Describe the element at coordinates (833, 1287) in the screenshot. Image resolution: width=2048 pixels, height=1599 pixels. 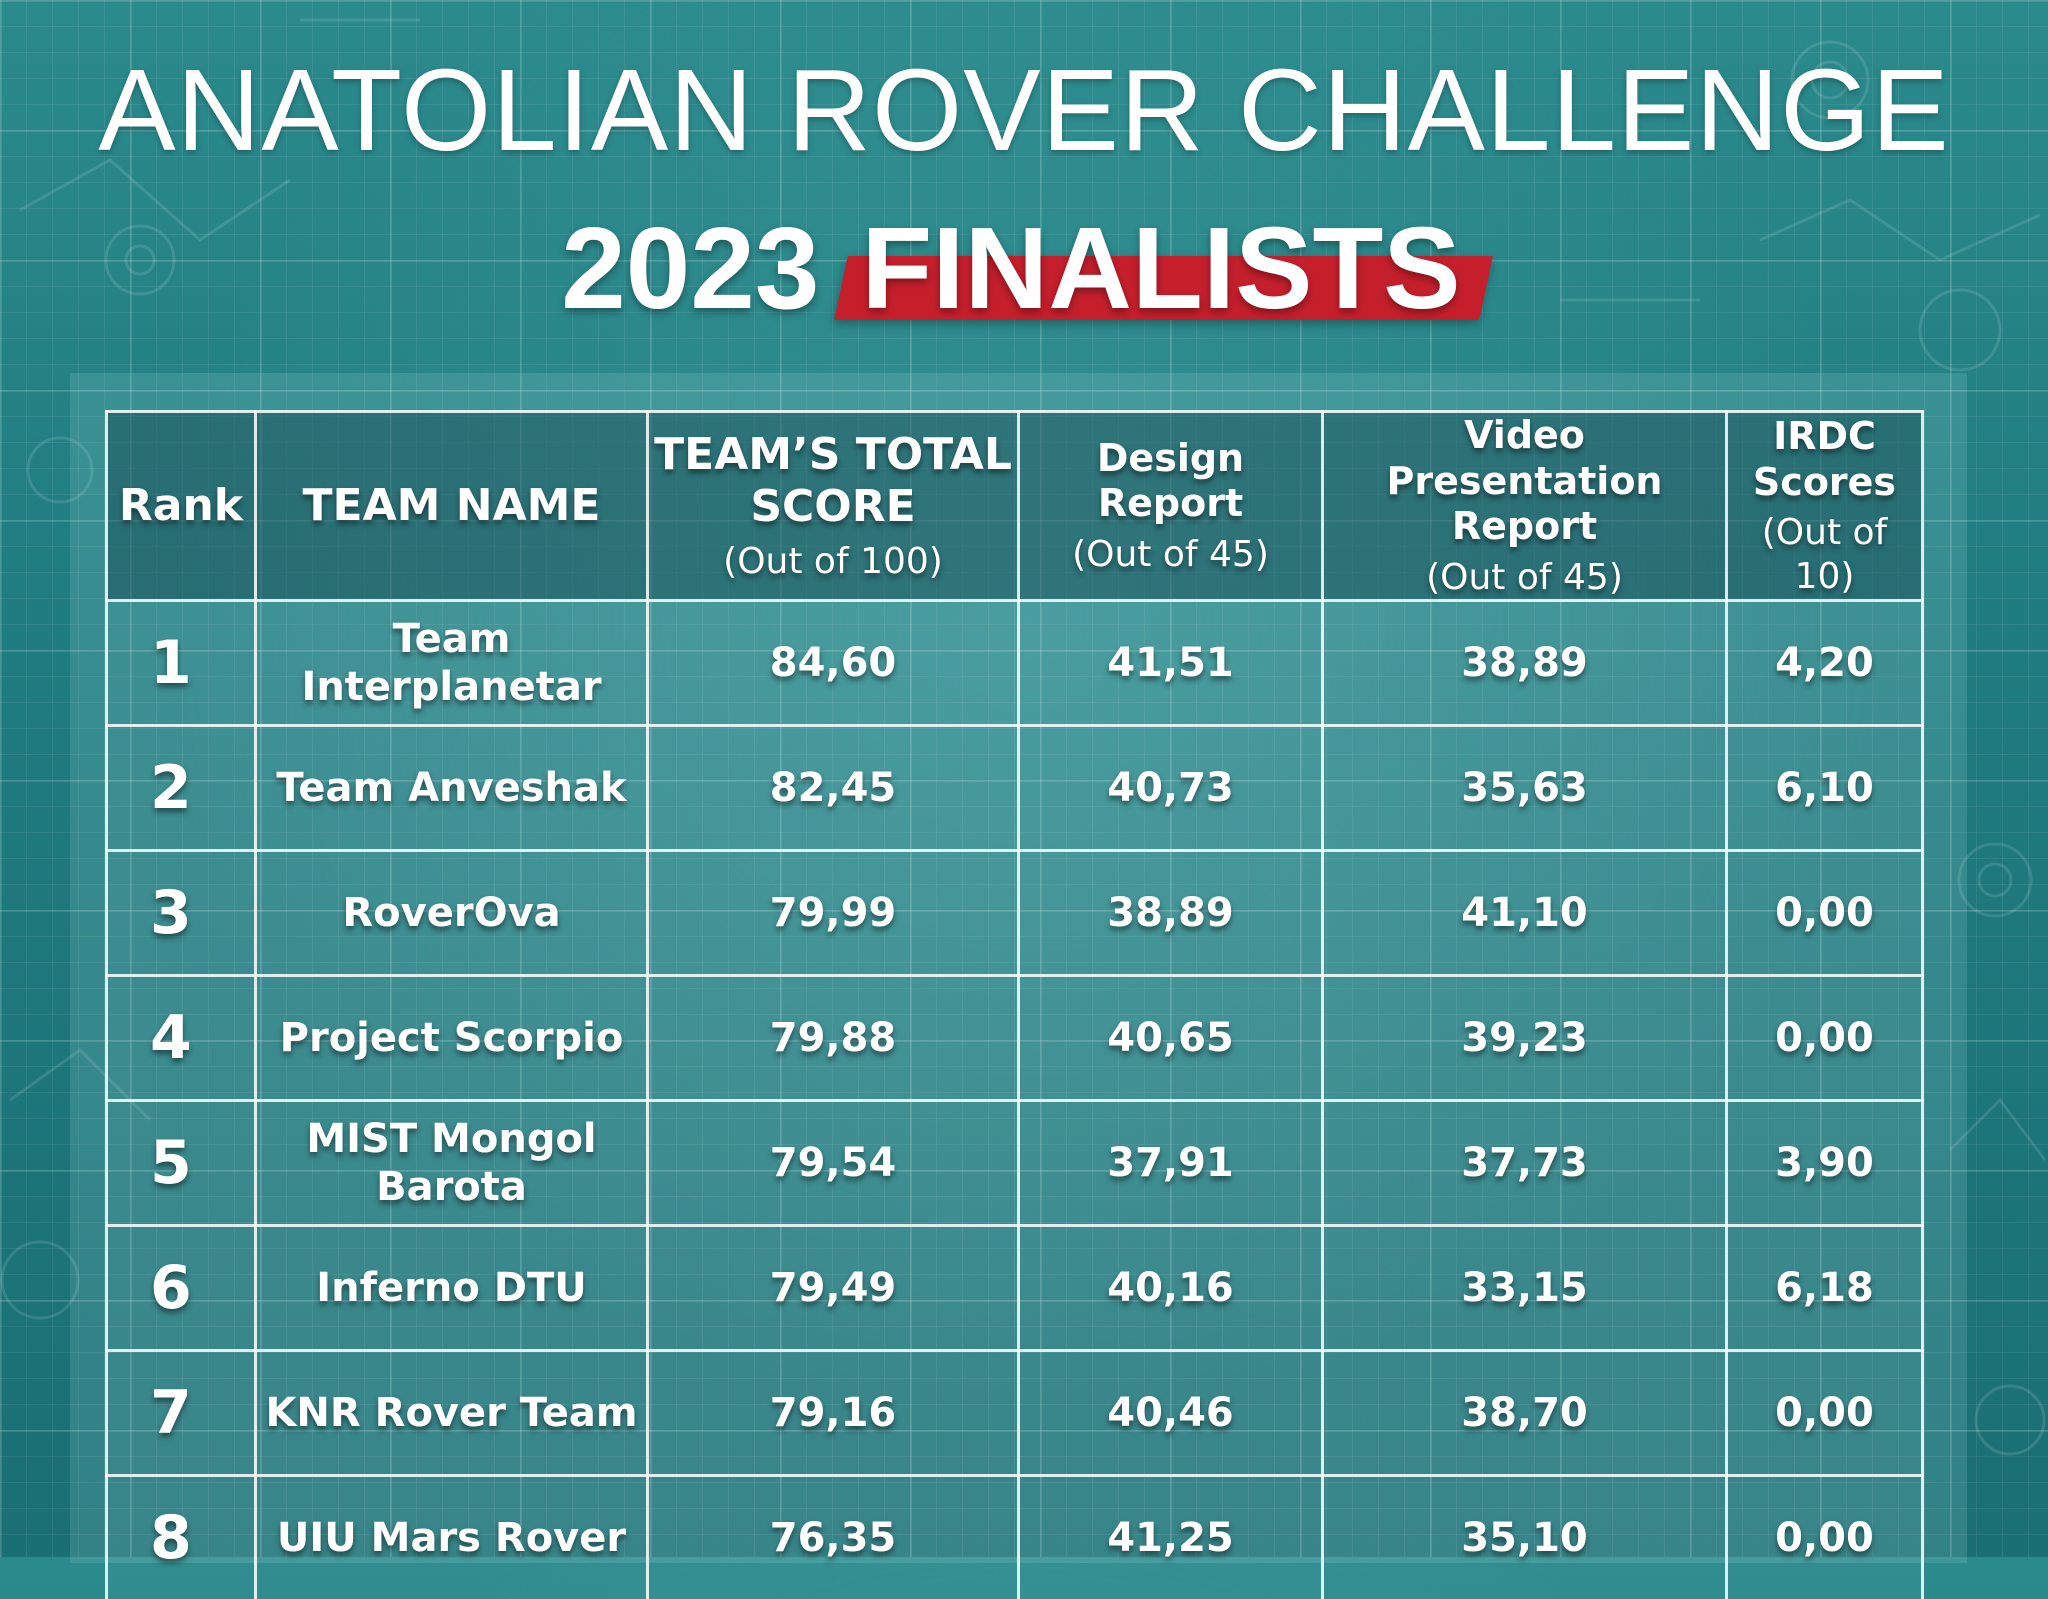
I see `total-score-cell: 79,49` at that location.